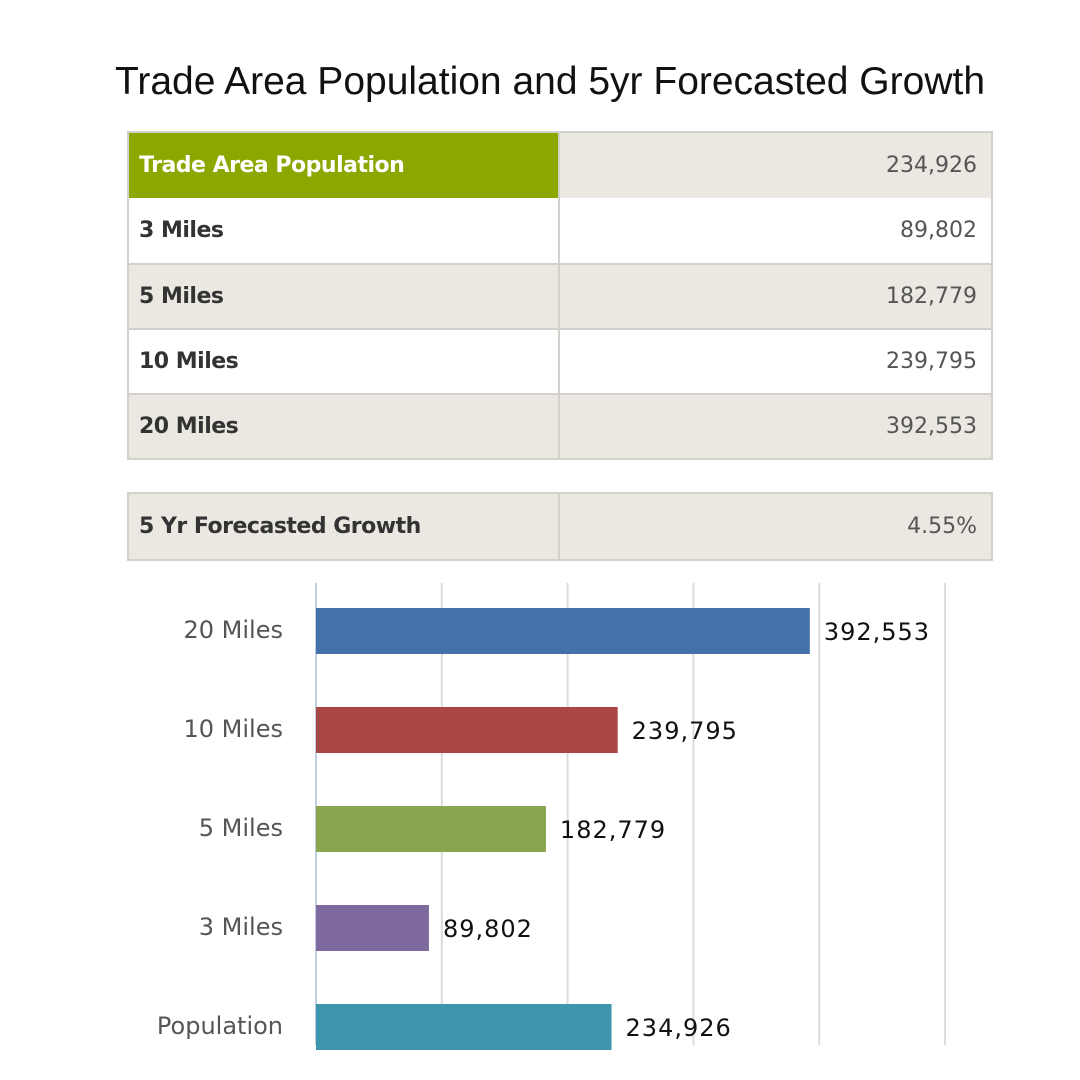 The width and height of the screenshot is (1080, 1080). I want to click on growth-table: 5 Yr Forecasted Growth 4.55%, so click(560, 526).